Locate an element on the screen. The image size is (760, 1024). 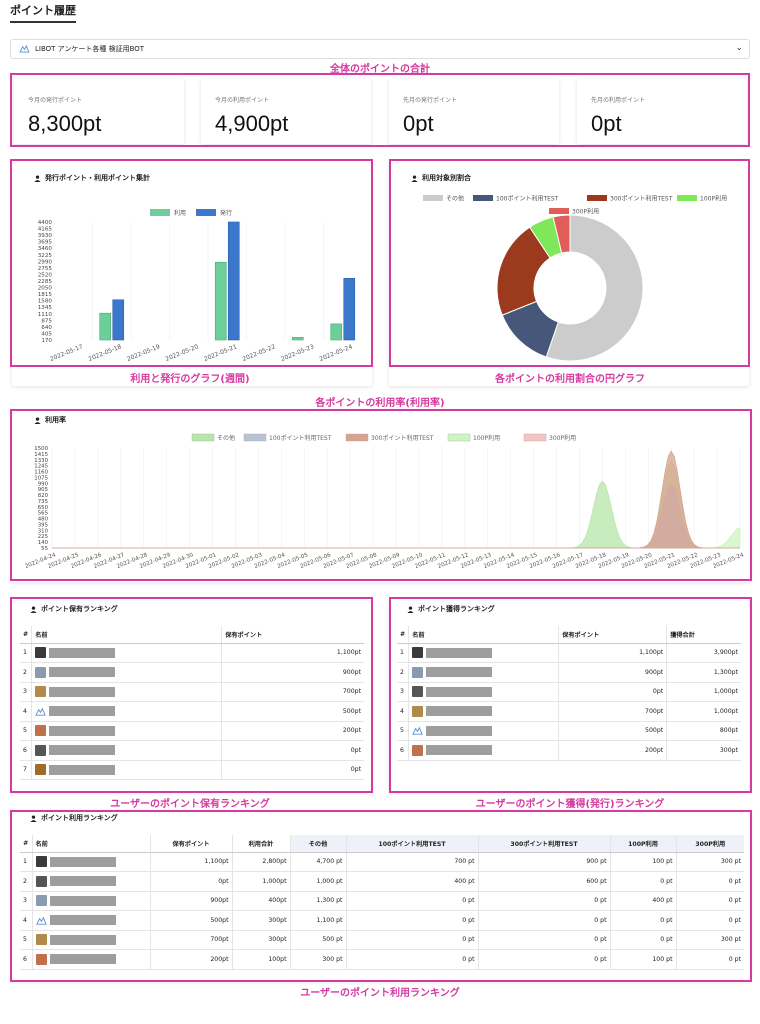
usage-t300: 600 pt is located at coordinates (543, 881).